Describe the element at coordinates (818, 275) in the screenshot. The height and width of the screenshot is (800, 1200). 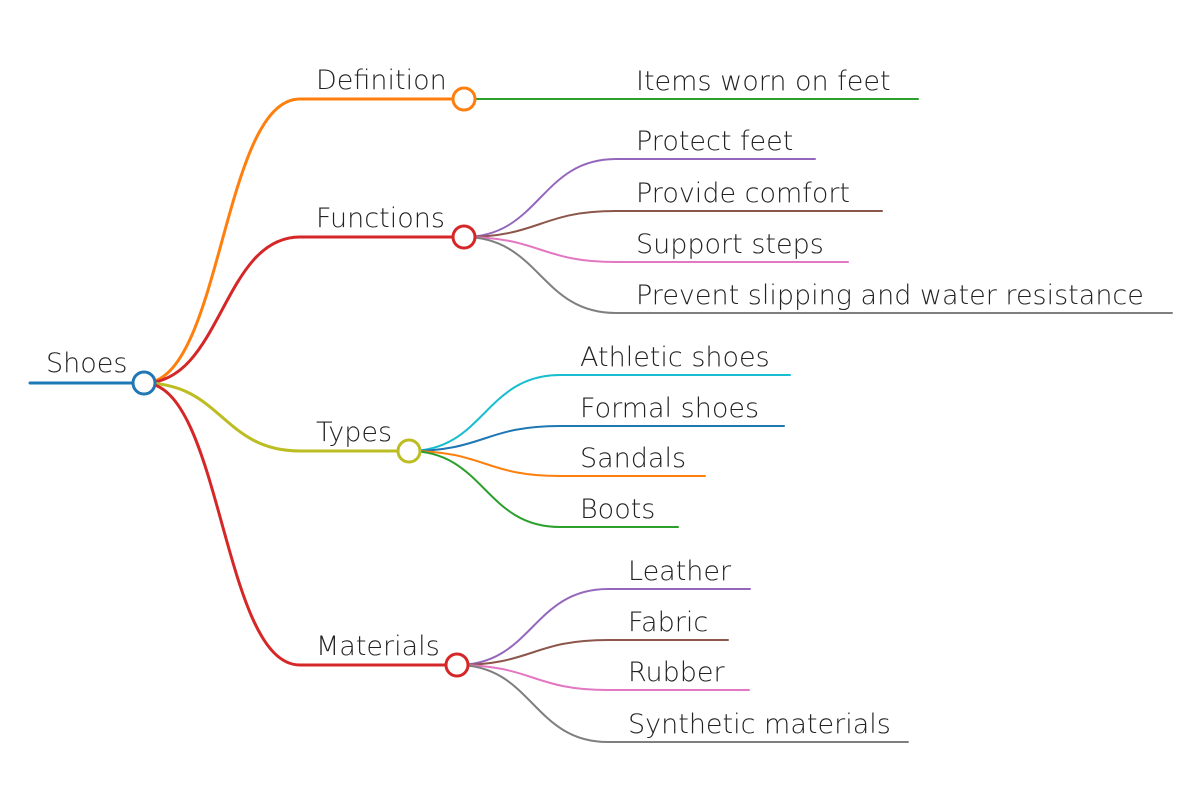
I see `edge-functions-prevent-slipping-and-water-resistance` at that location.